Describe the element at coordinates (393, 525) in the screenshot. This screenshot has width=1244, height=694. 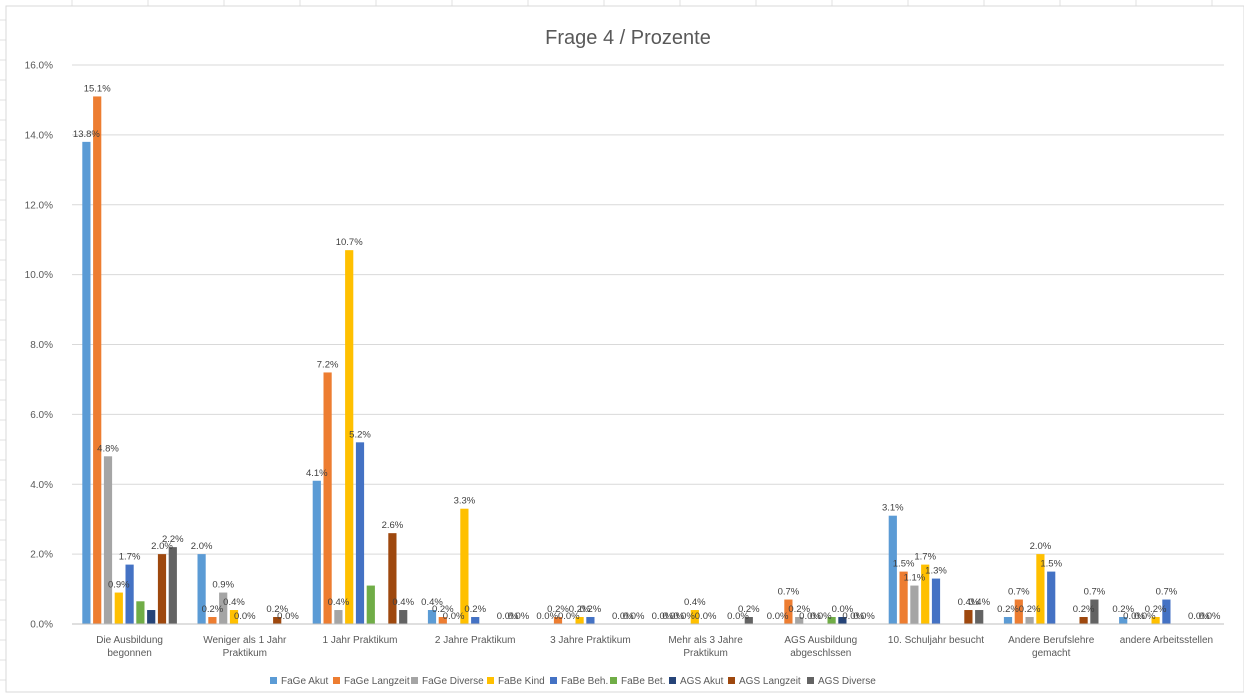
I see `data-label: 2.6%` at that location.